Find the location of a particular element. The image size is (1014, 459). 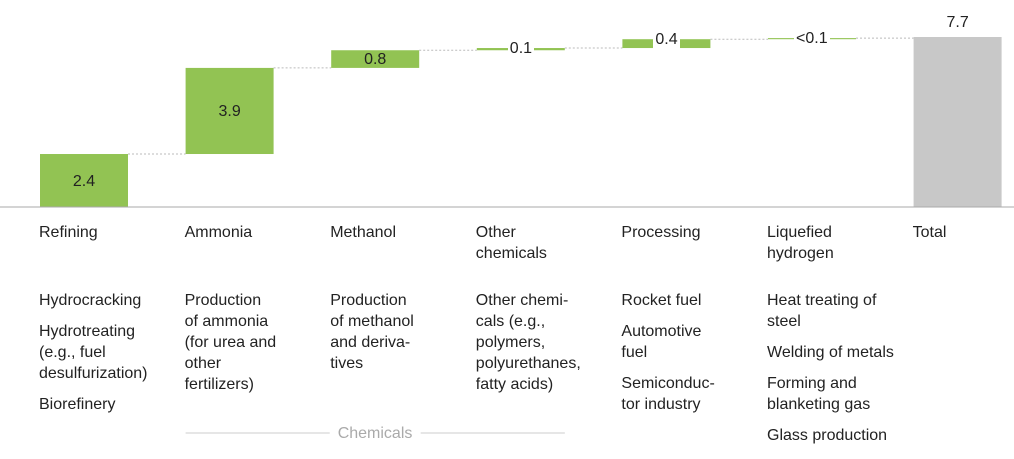

group-label: Chemicals is located at coordinates (375, 433).